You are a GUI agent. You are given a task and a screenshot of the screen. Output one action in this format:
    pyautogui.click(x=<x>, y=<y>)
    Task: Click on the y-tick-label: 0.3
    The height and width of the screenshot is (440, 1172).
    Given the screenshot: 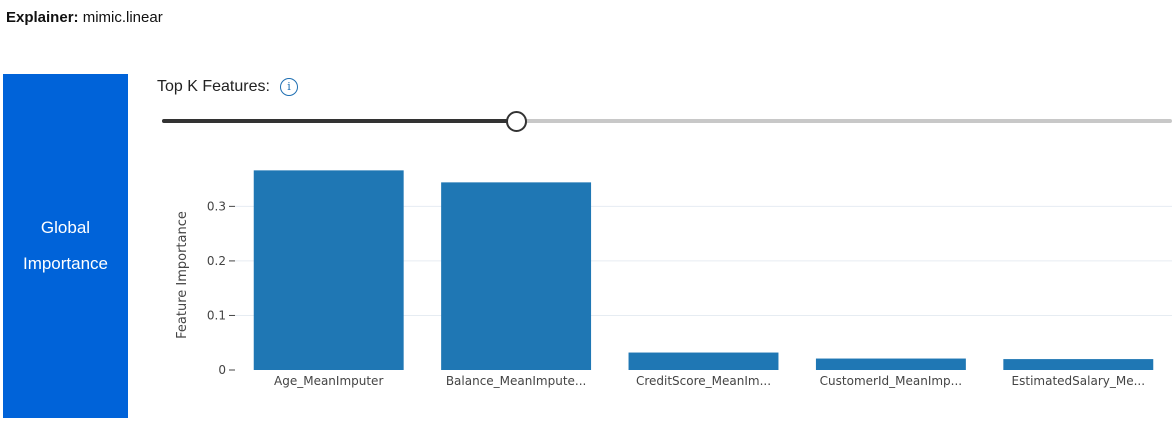 What is the action you would take?
    pyautogui.click(x=216, y=206)
    